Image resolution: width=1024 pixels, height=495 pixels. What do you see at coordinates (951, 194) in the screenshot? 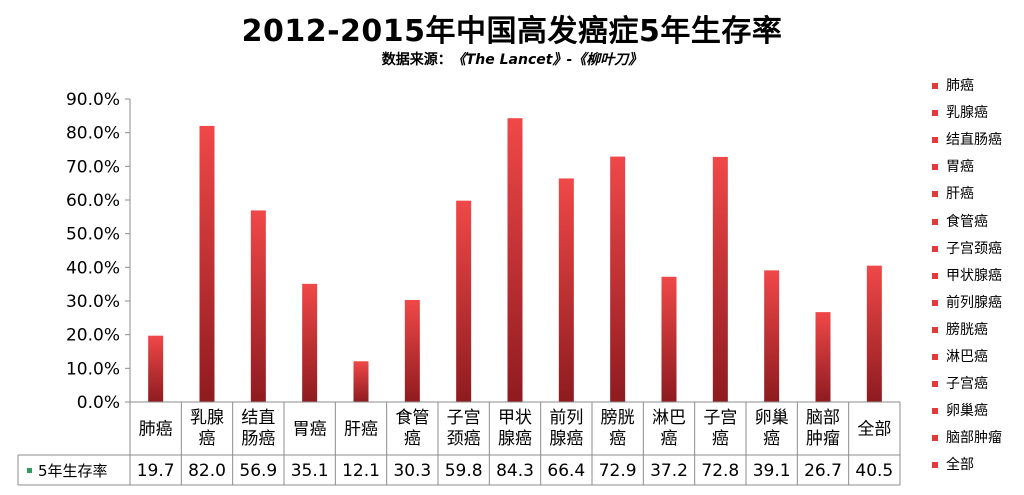
I see `legend-item: 肝癌` at bounding box center [951, 194].